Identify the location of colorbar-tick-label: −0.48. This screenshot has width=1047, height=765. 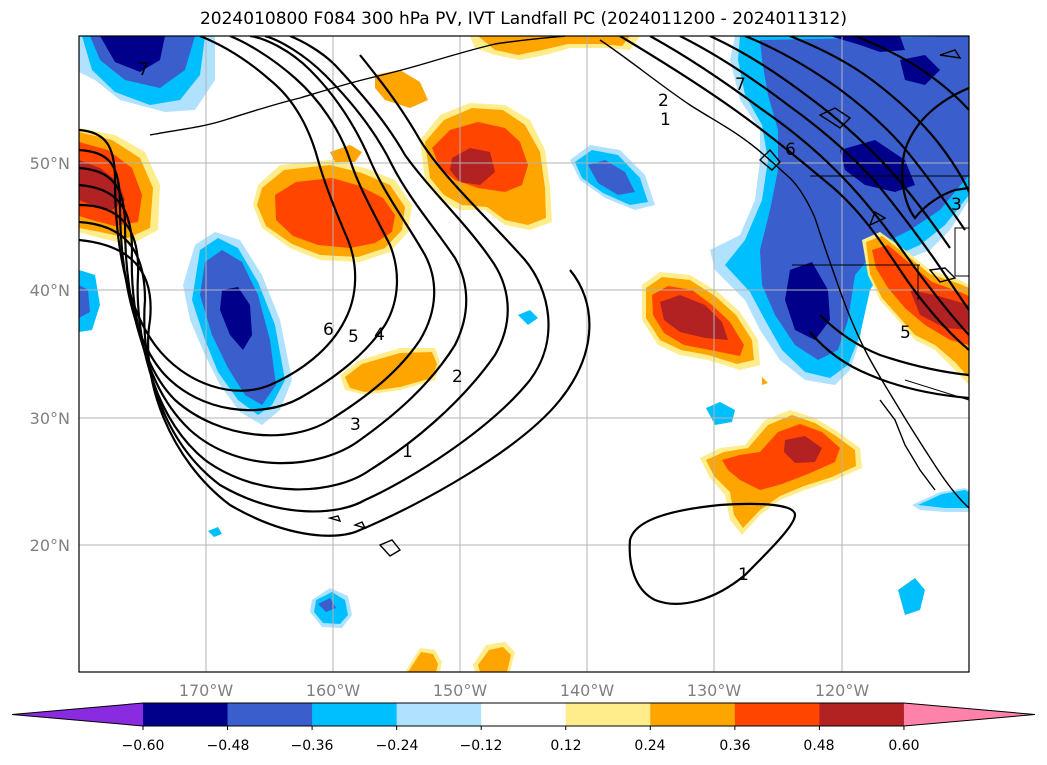
(228, 746).